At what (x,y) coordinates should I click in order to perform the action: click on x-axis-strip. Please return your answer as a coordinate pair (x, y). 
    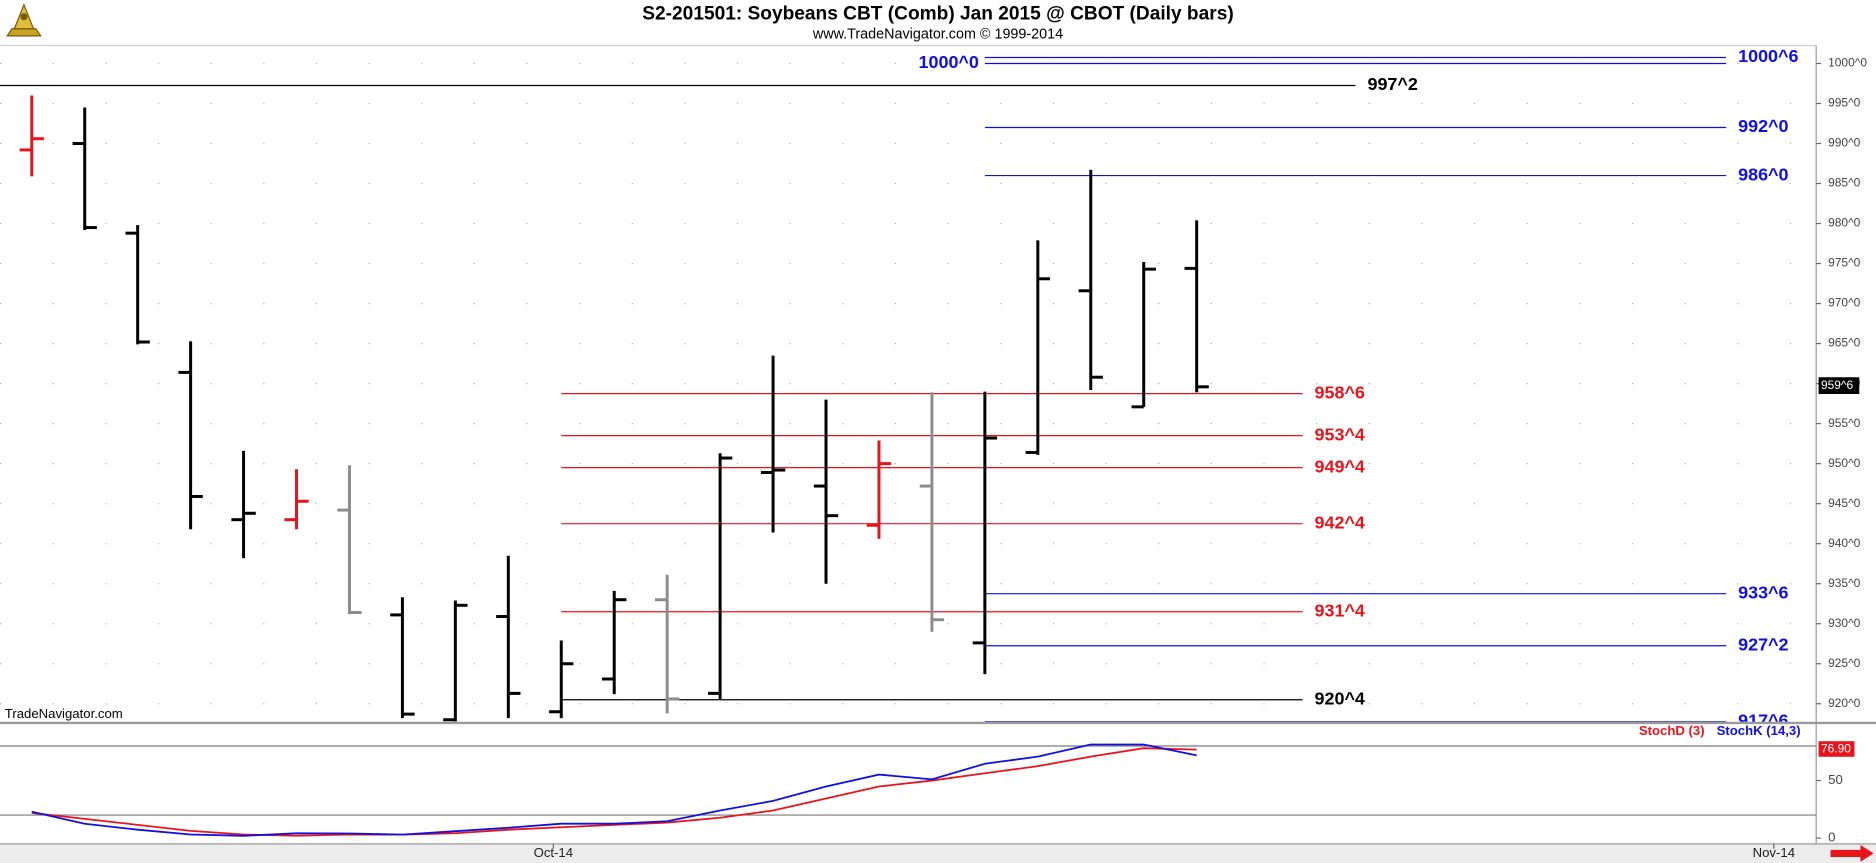
    Looking at the image, I should click on (938, 853).